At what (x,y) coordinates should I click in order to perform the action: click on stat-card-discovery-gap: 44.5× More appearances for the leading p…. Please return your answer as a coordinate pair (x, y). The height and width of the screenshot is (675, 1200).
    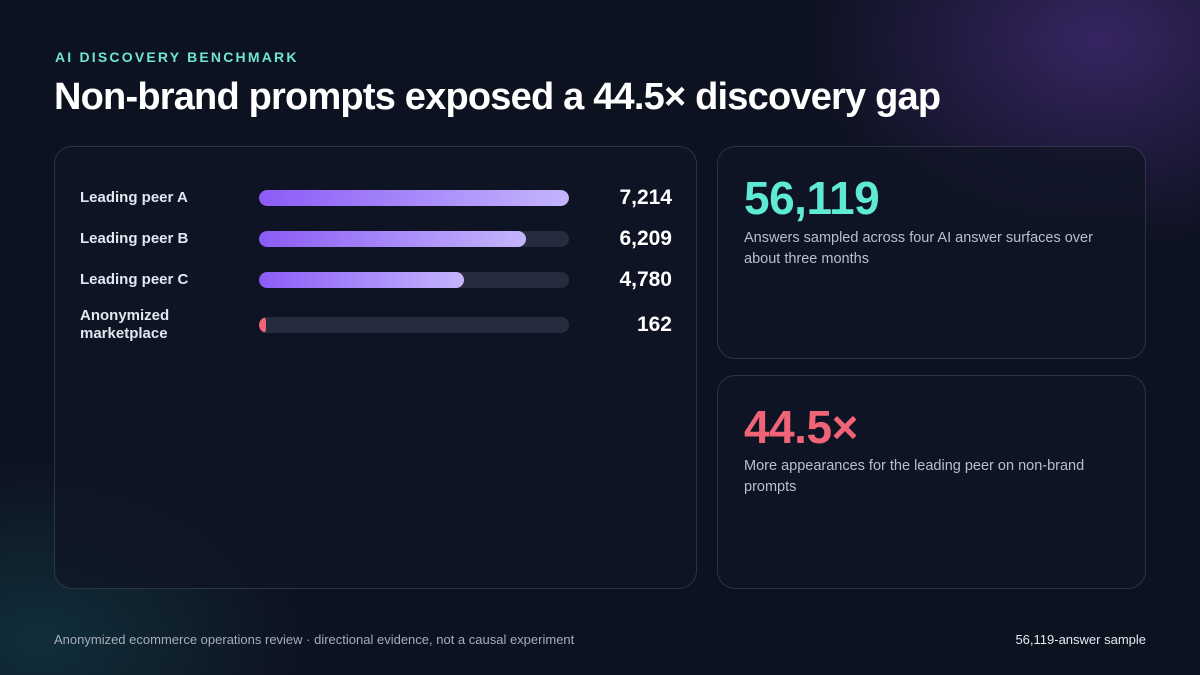
    Looking at the image, I should click on (931, 482).